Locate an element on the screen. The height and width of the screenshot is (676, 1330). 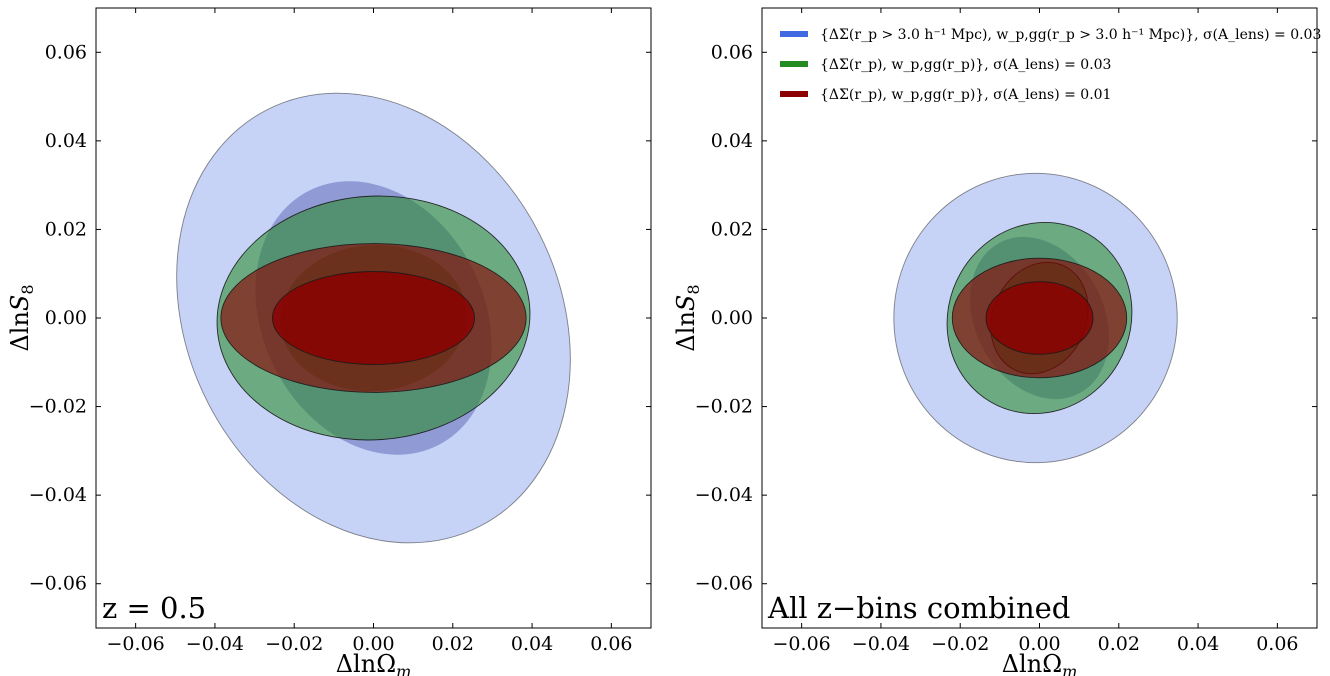
legend-entry-series1: {ΔΣ(r_p), w_p,gg(r_p)}, σ(A_lens) = 0.03 is located at coordinates (965, 65).